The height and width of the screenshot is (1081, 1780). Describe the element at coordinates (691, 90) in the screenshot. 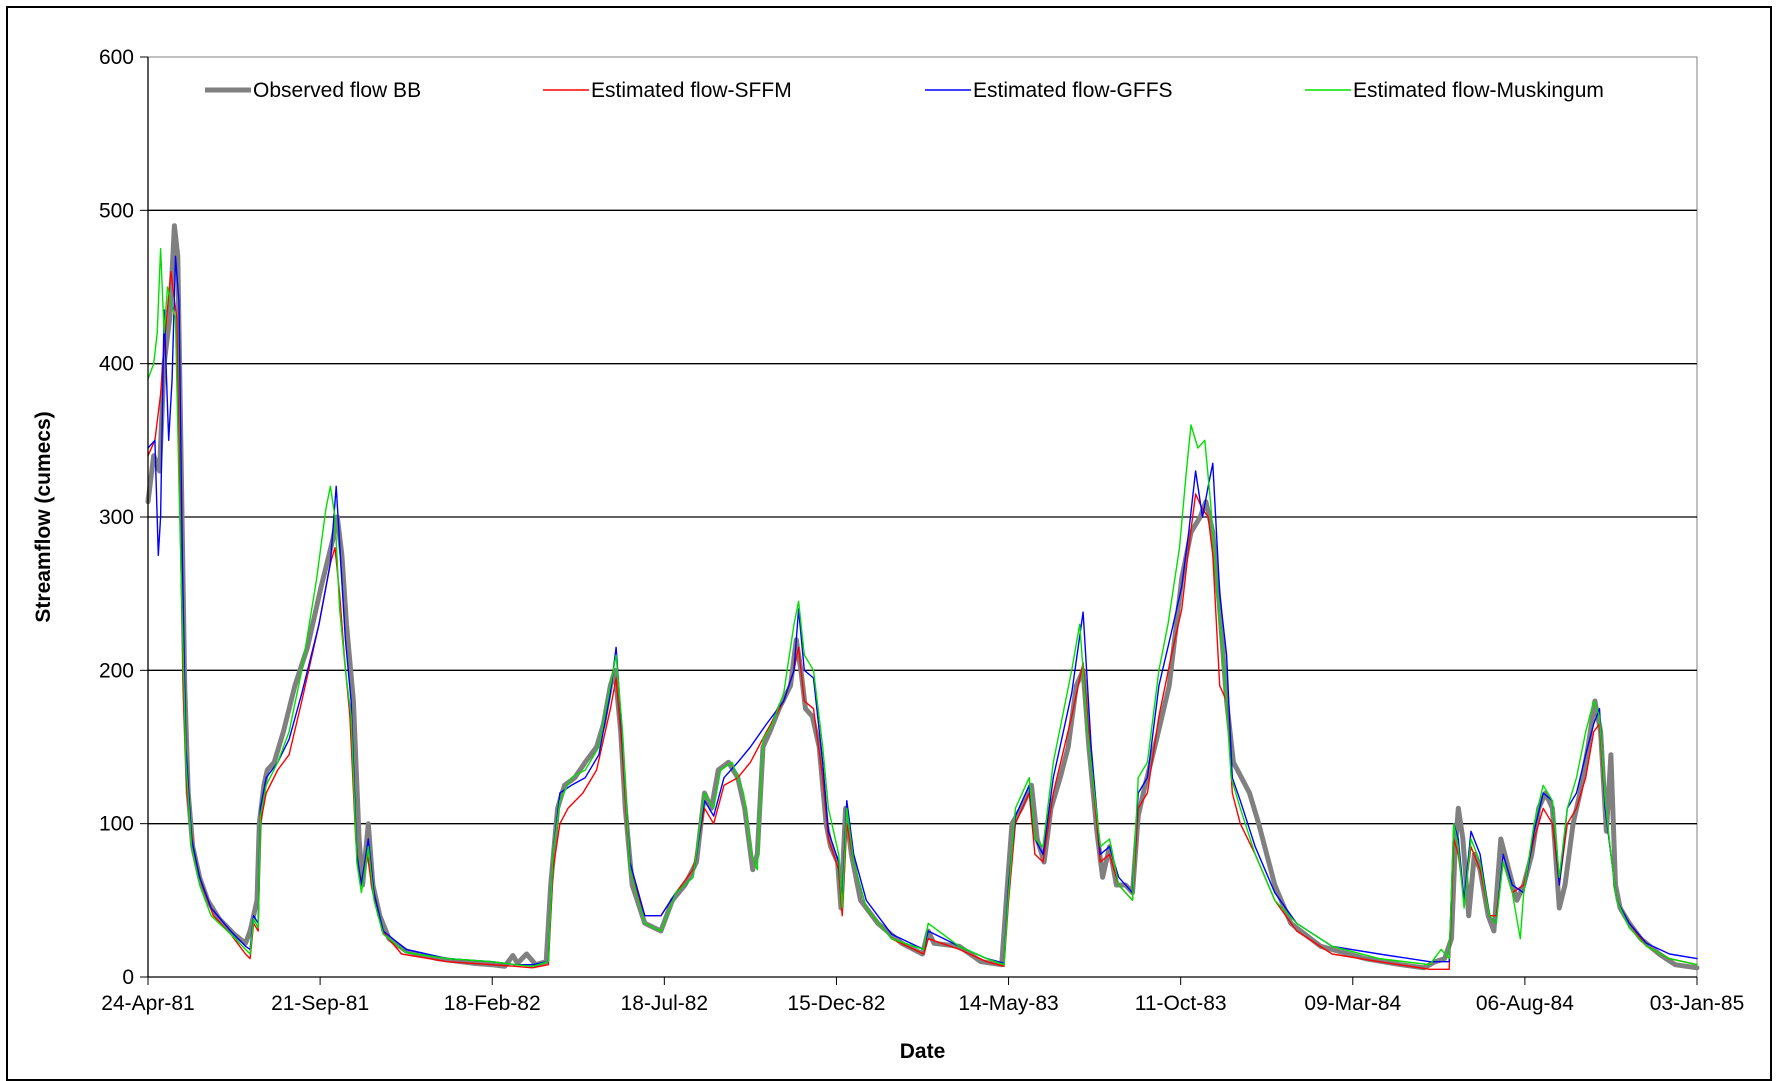

I see `legend-label: Estimated flow-SFFM` at that location.